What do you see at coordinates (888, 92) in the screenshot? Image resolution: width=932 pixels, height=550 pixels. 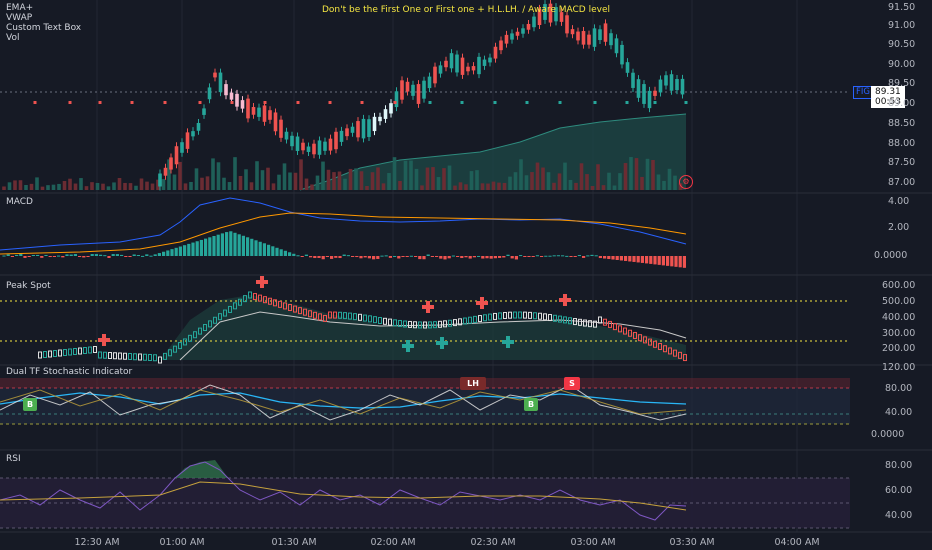 I see `last-price: 89.31` at bounding box center [888, 92].